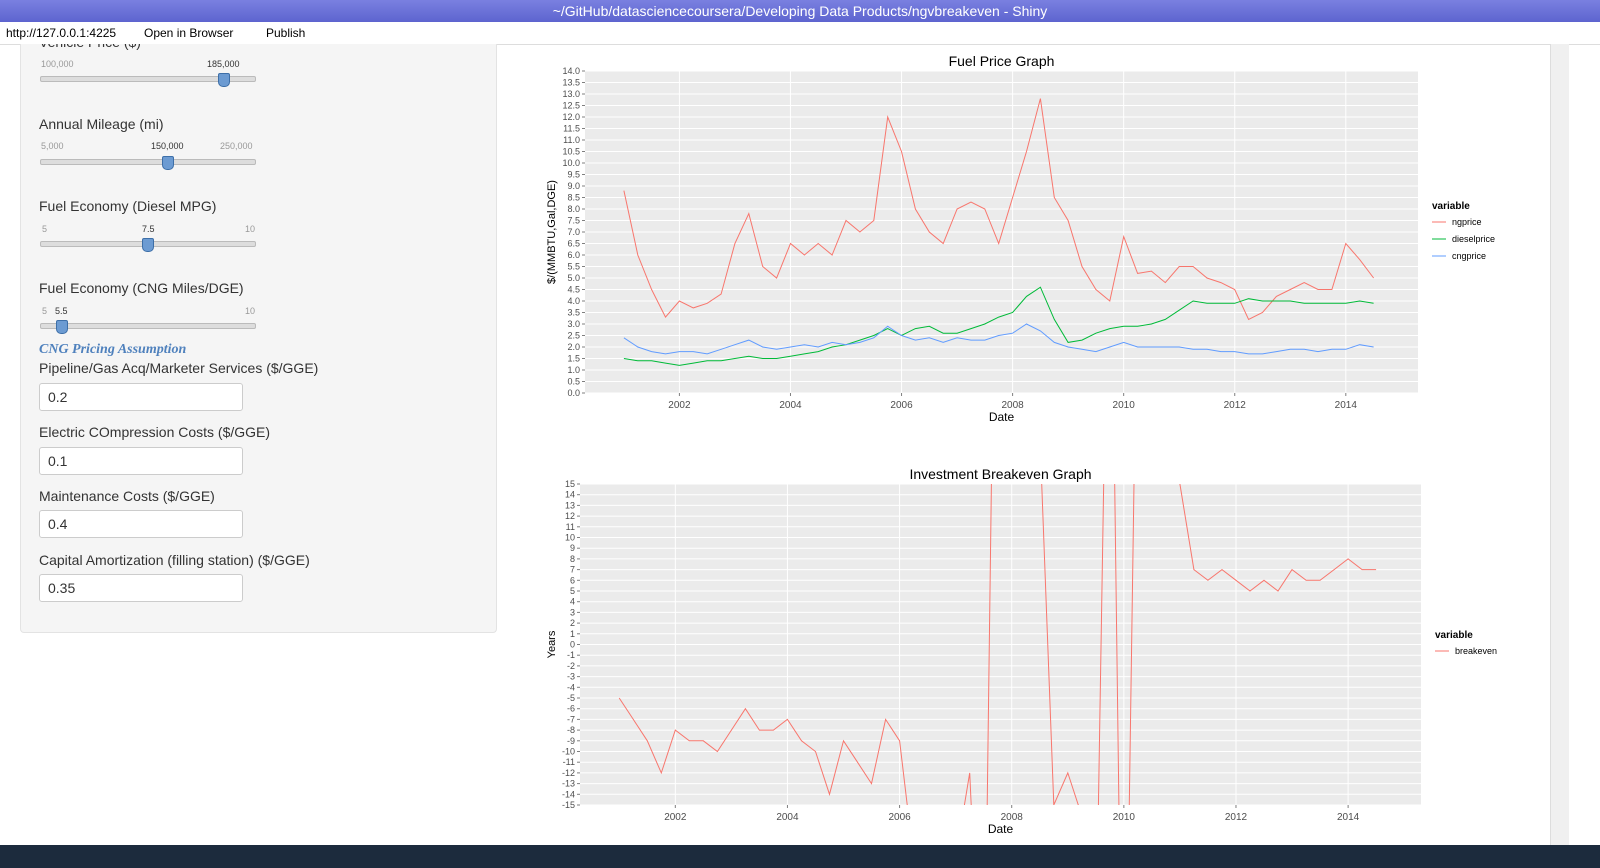 Image resolution: width=1600 pixels, height=868 pixels. Describe the element at coordinates (570, 527) in the screenshot. I see `y-tick-label: 11` at that location.